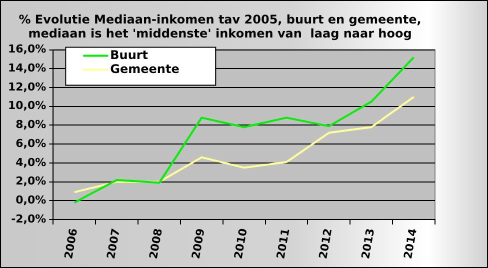 The width and height of the screenshot is (488, 268). I want to click on x-tick-label: 2014, so click(410, 243).